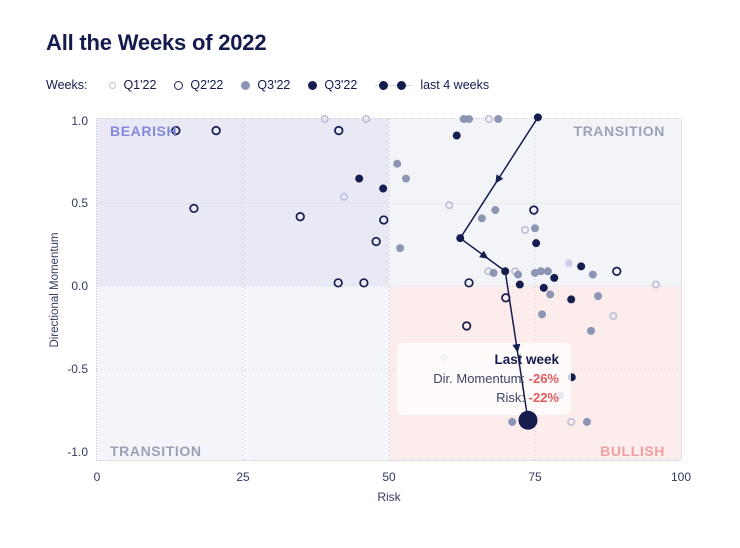 The width and height of the screenshot is (740, 548). I want to click on quadrant-label-transition-top: TRANSITION, so click(619, 131).